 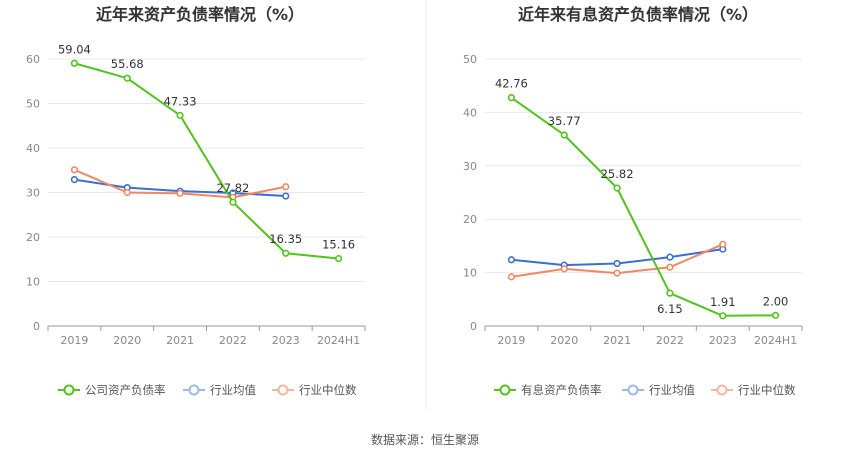 I want to click on data-label: 35.77, so click(x=564, y=121).